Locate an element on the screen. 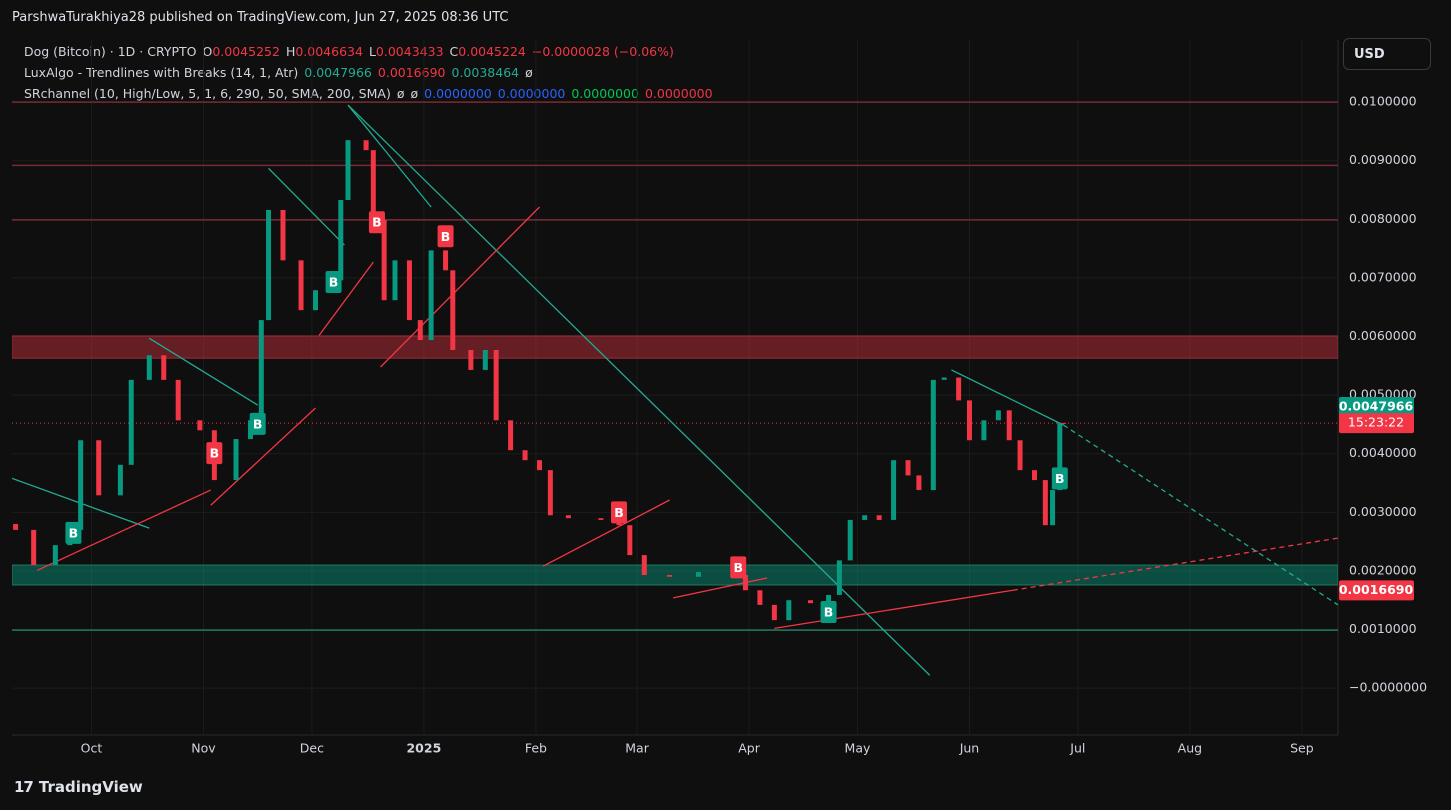 The height and width of the screenshot is (810, 1451). brand-name: TradingView is located at coordinates (90, 787).